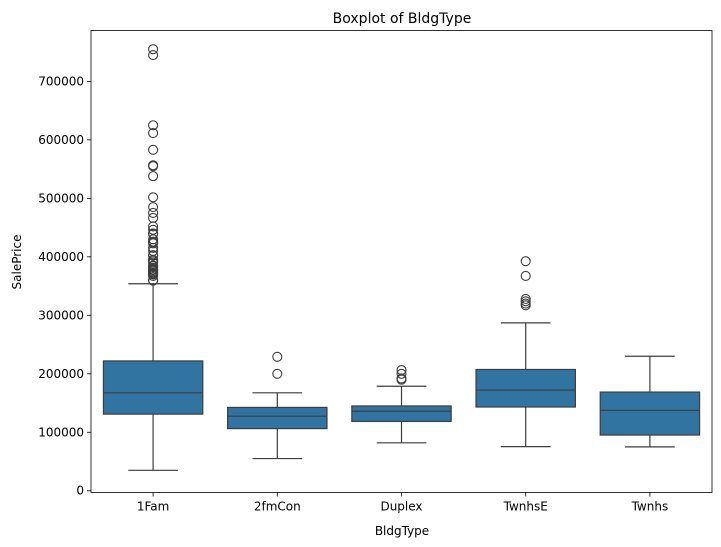  I want to click on box-Duplex, so click(401, 414).